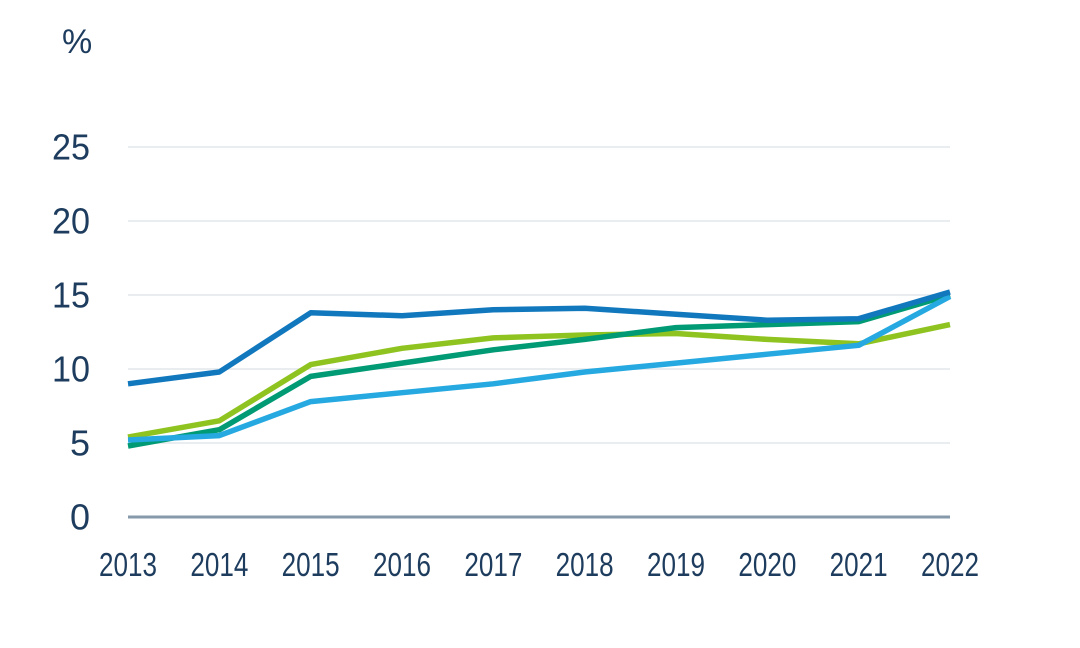  I want to click on dark-blue-series, so click(539, 338).